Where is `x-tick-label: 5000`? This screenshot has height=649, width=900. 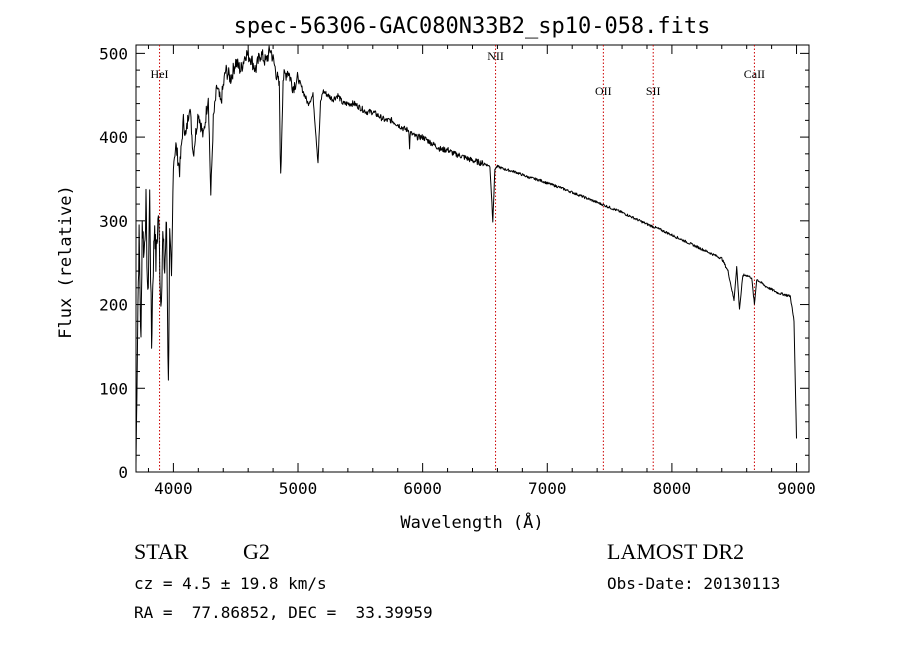 x-tick-label: 5000 is located at coordinates (298, 488).